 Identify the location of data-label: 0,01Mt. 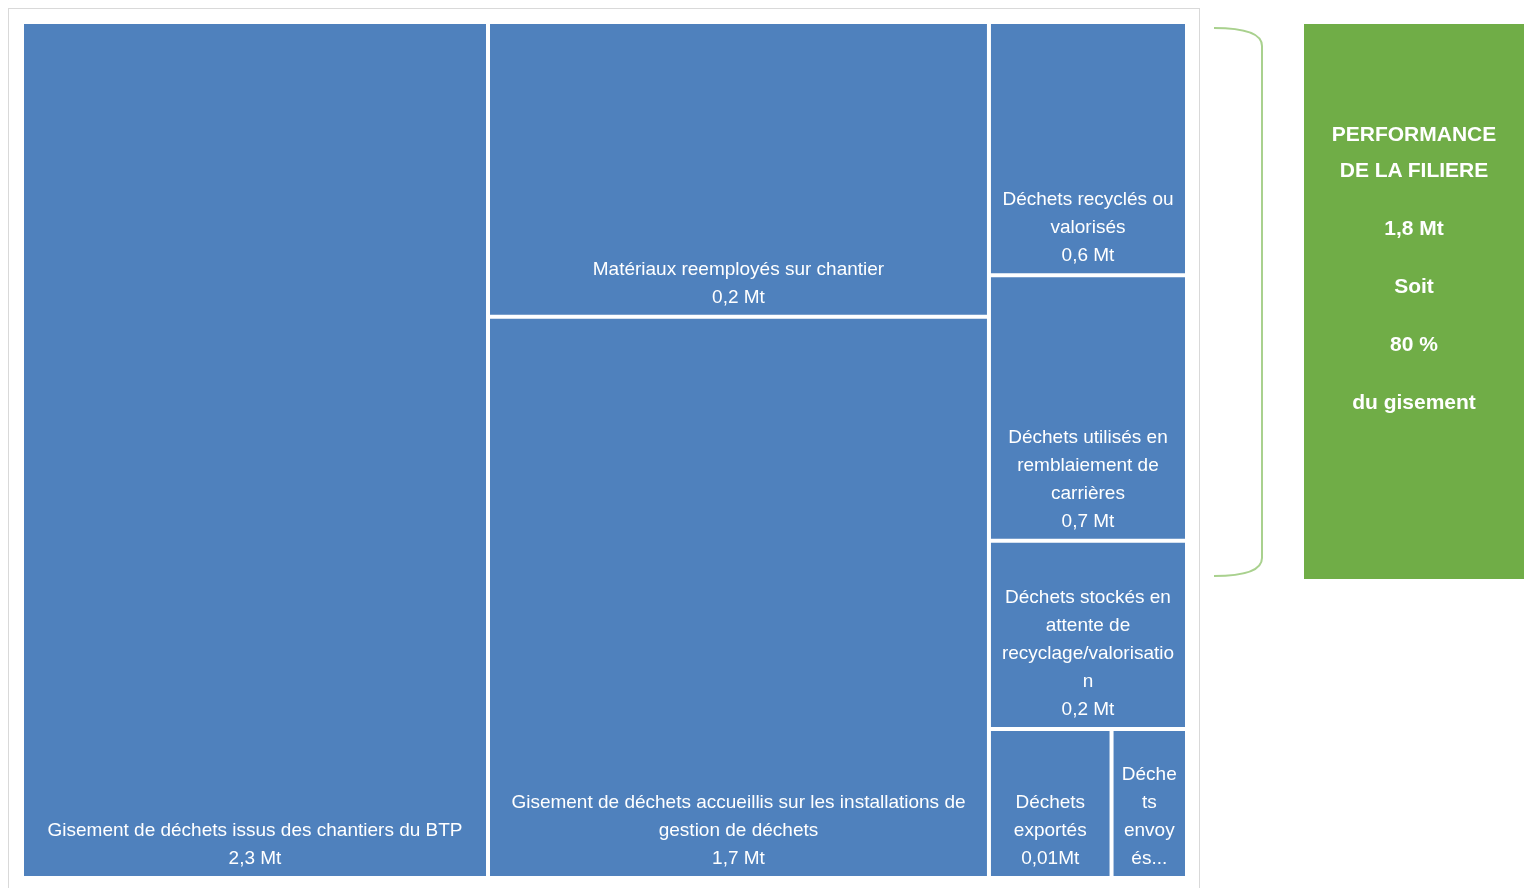
(1051, 857).